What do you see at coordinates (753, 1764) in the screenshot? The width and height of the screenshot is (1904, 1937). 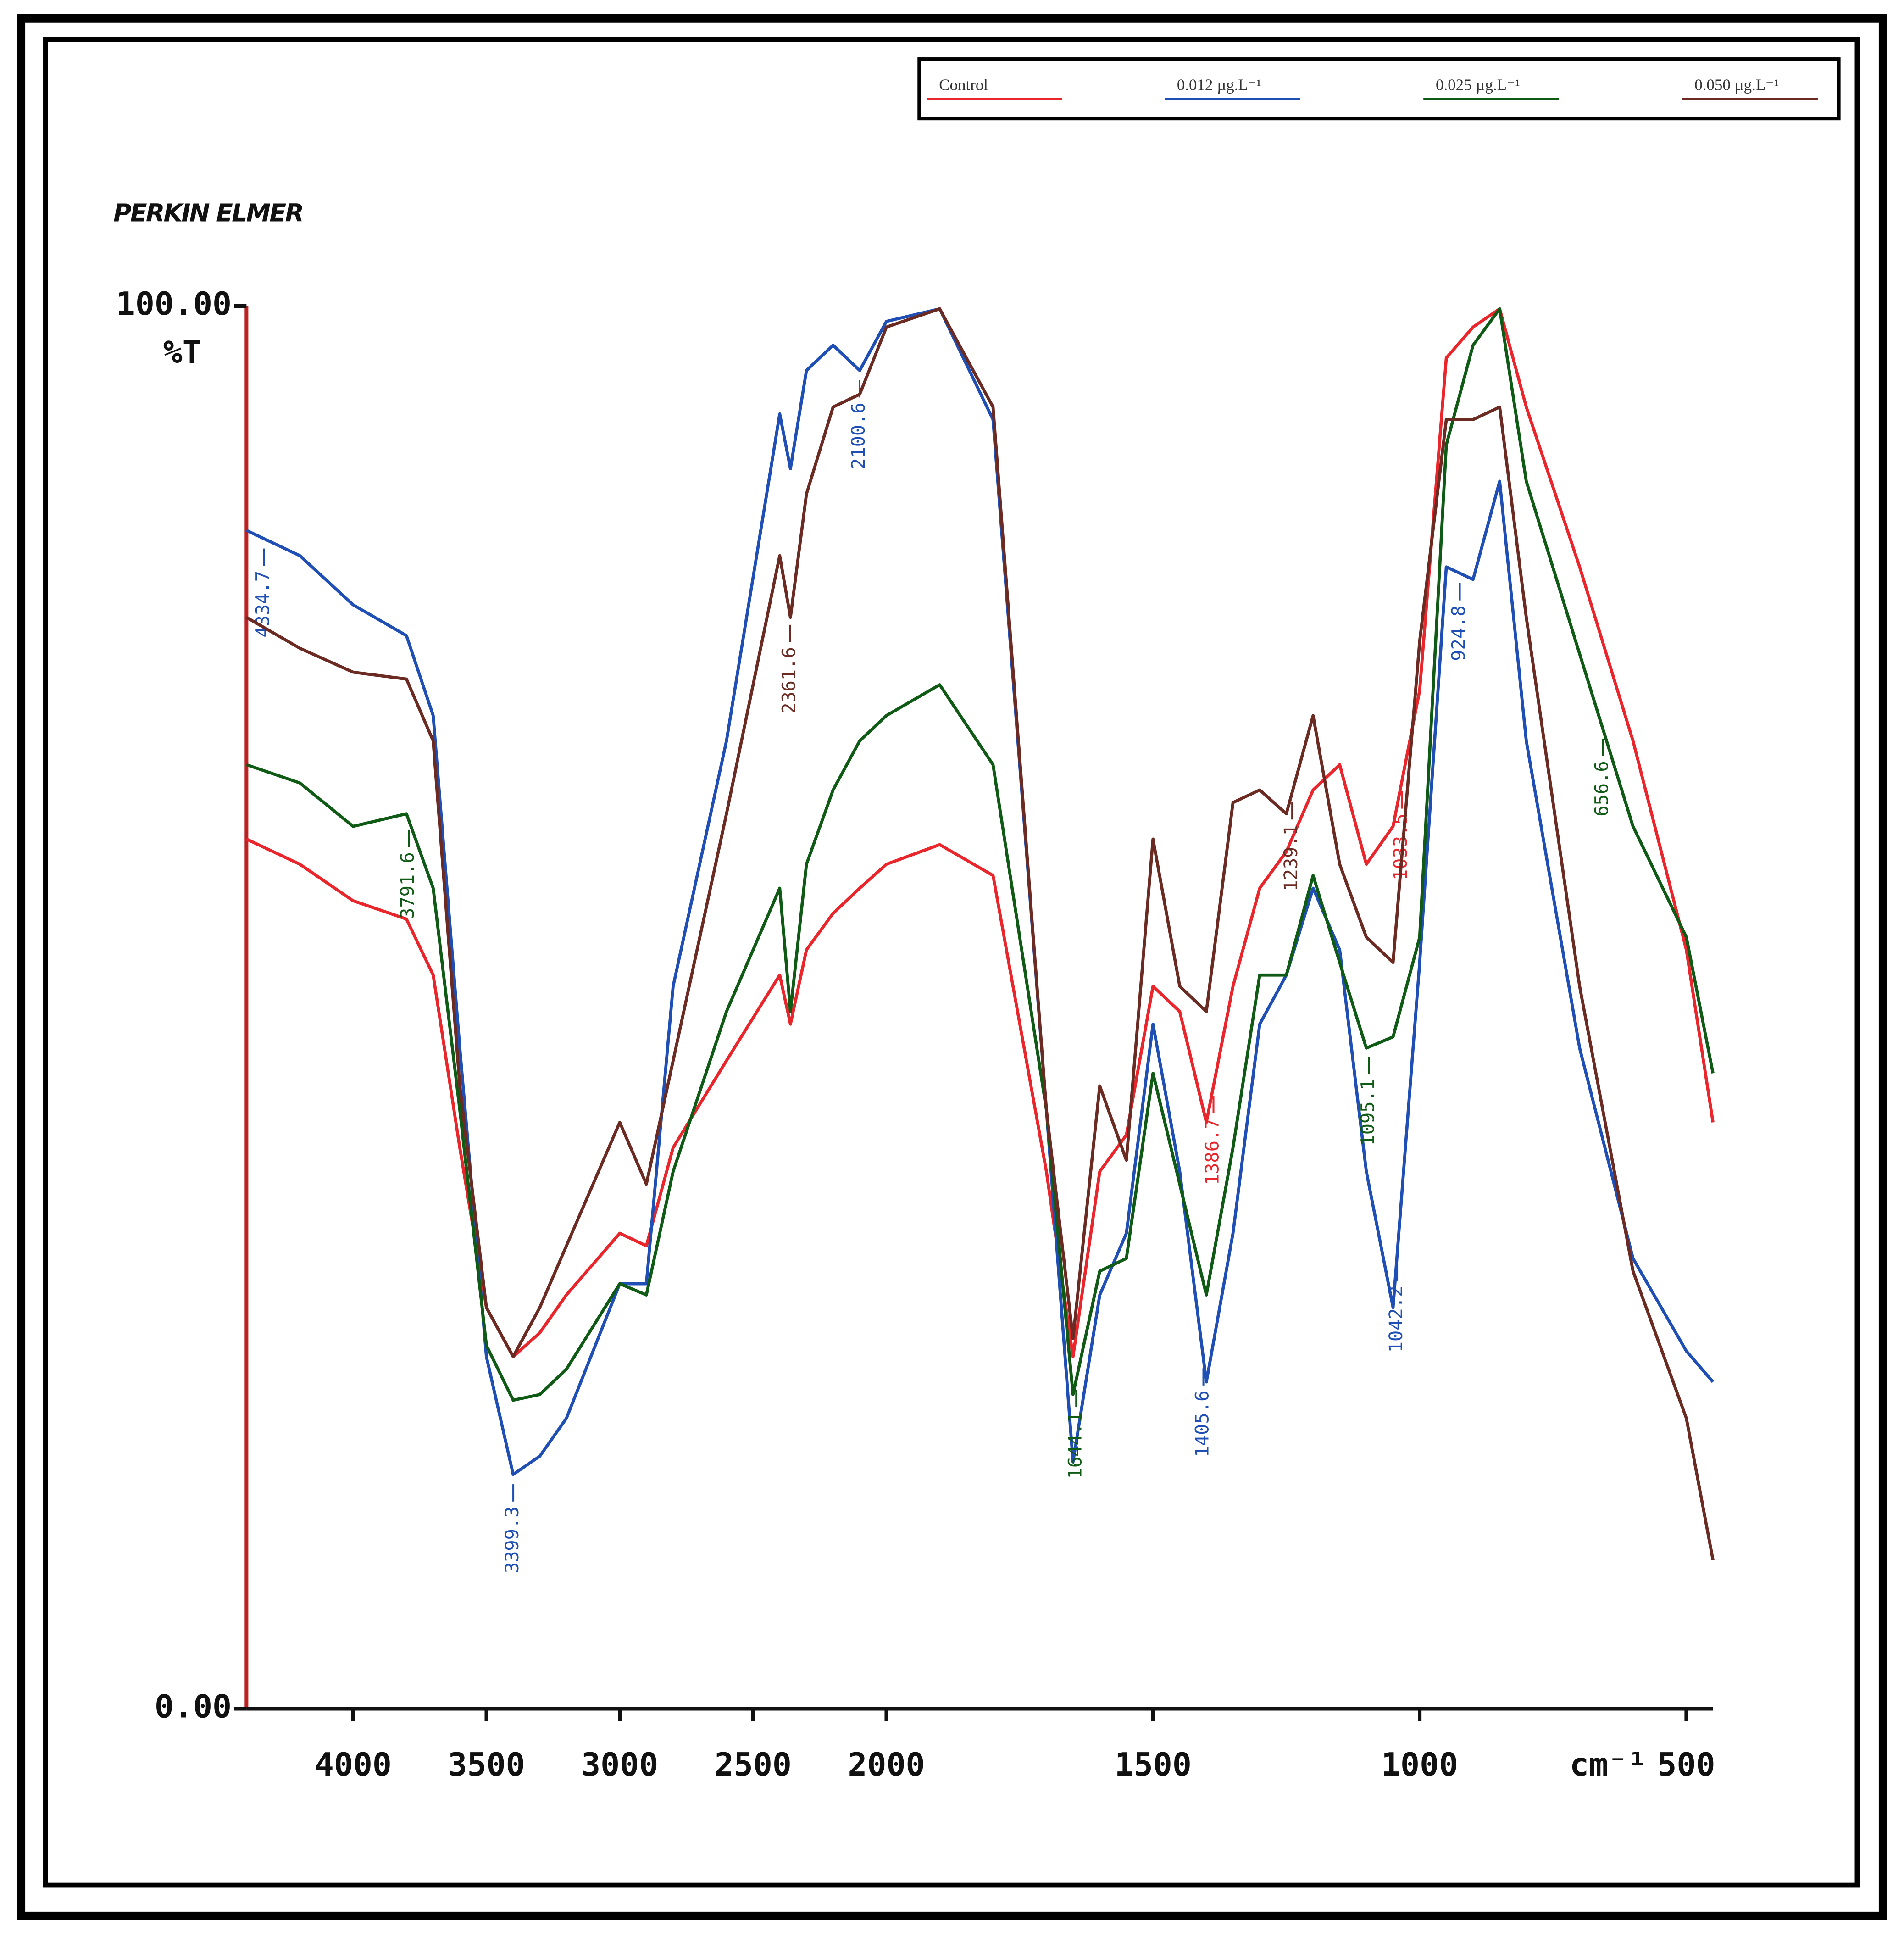 I see `x-tick-label: 2500` at bounding box center [753, 1764].